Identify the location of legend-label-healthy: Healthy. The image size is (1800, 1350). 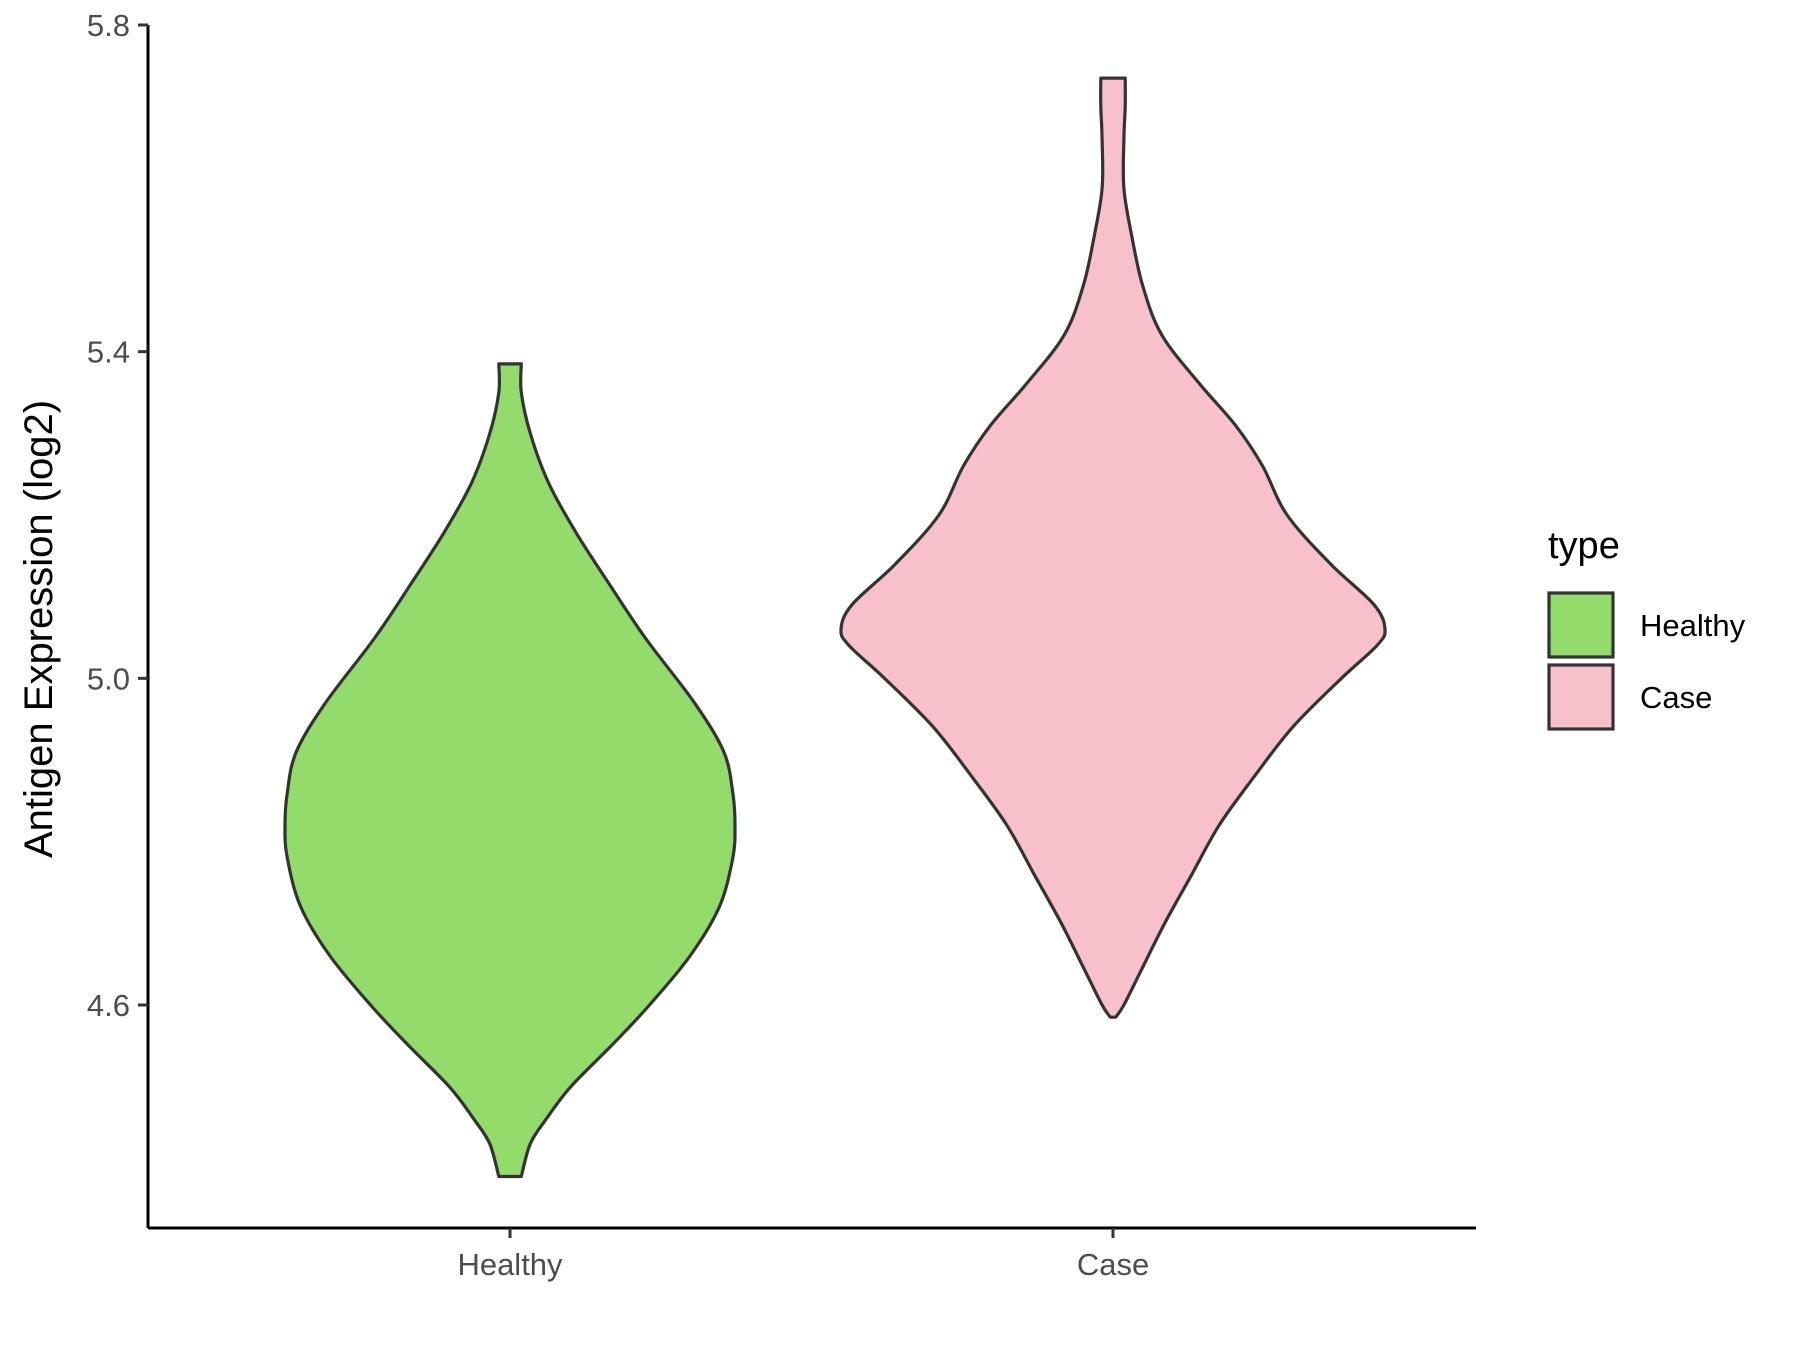
(1693, 625).